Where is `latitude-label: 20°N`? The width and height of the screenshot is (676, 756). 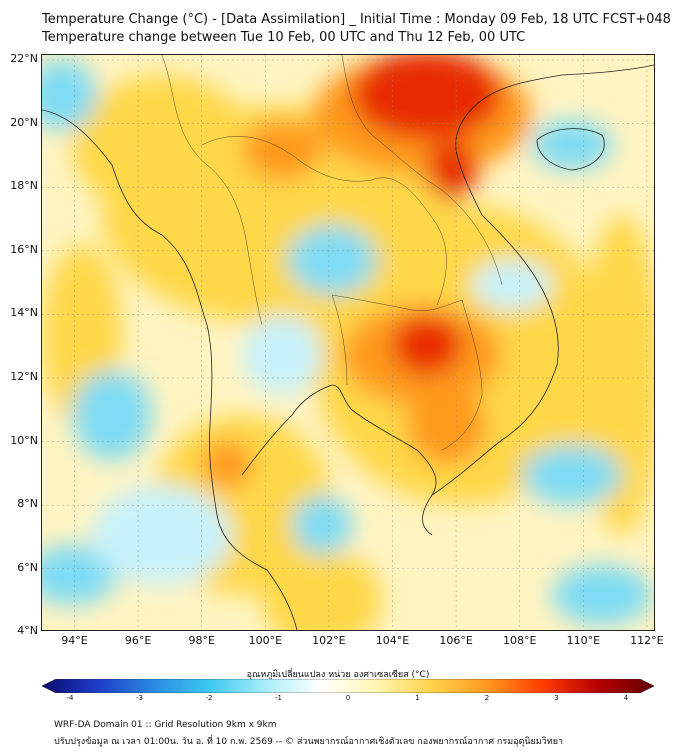 latitude-label: 20°N is located at coordinates (24, 122).